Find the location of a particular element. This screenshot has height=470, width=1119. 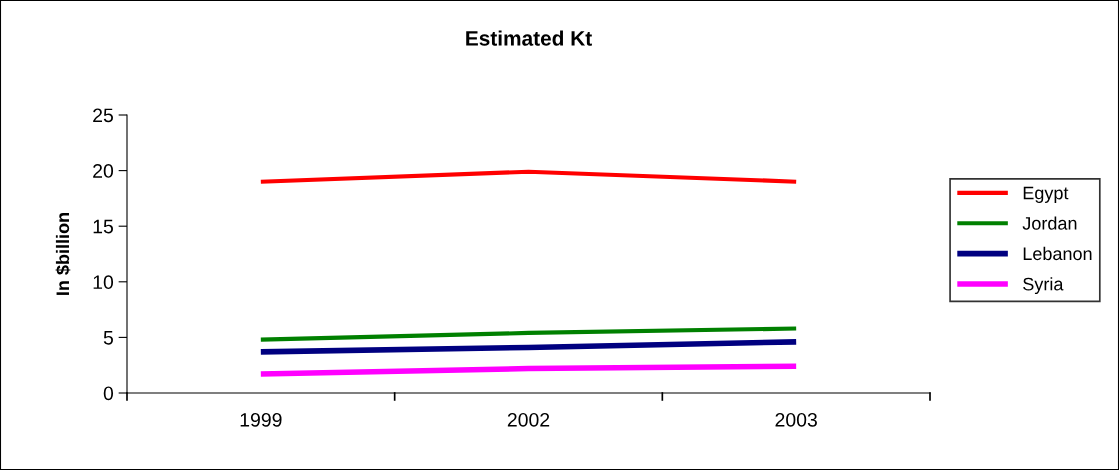

x-tick-label: 2003 is located at coordinates (796, 419).